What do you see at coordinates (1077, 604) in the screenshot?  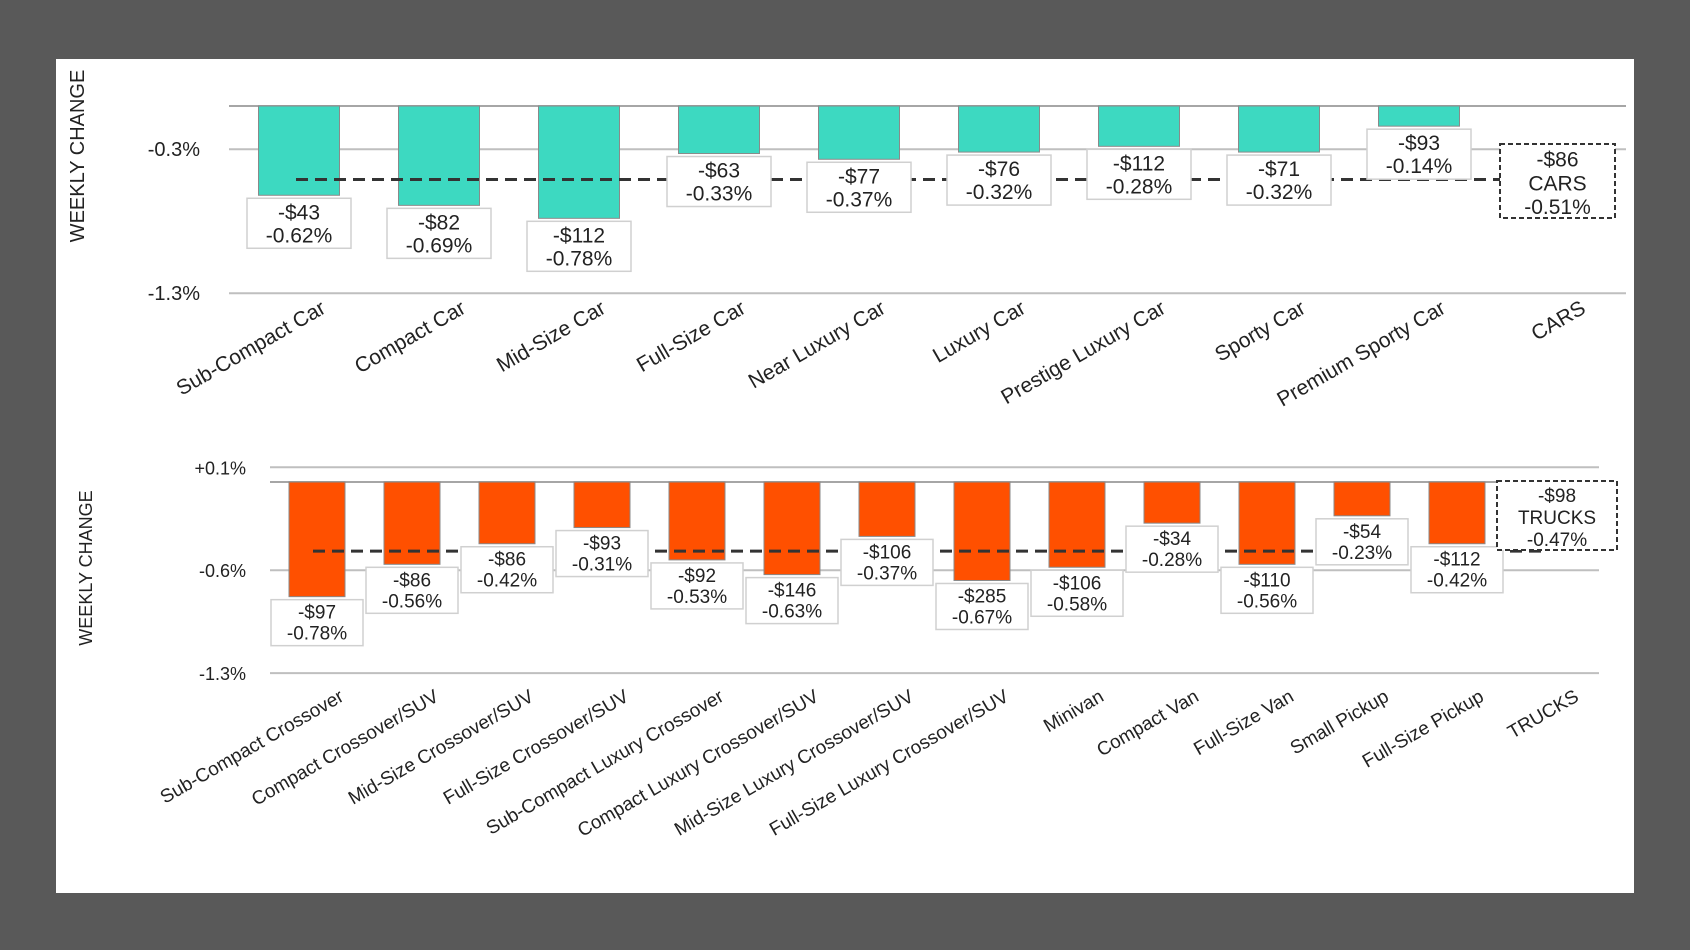 I see `percent-change-label: -0.58%` at bounding box center [1077, 604].